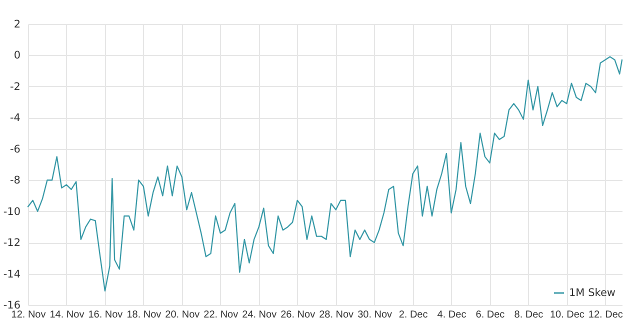 The width and height of the screenshot is (632, 330). I want to click on y-tick-label: -14, so click(12, 274).